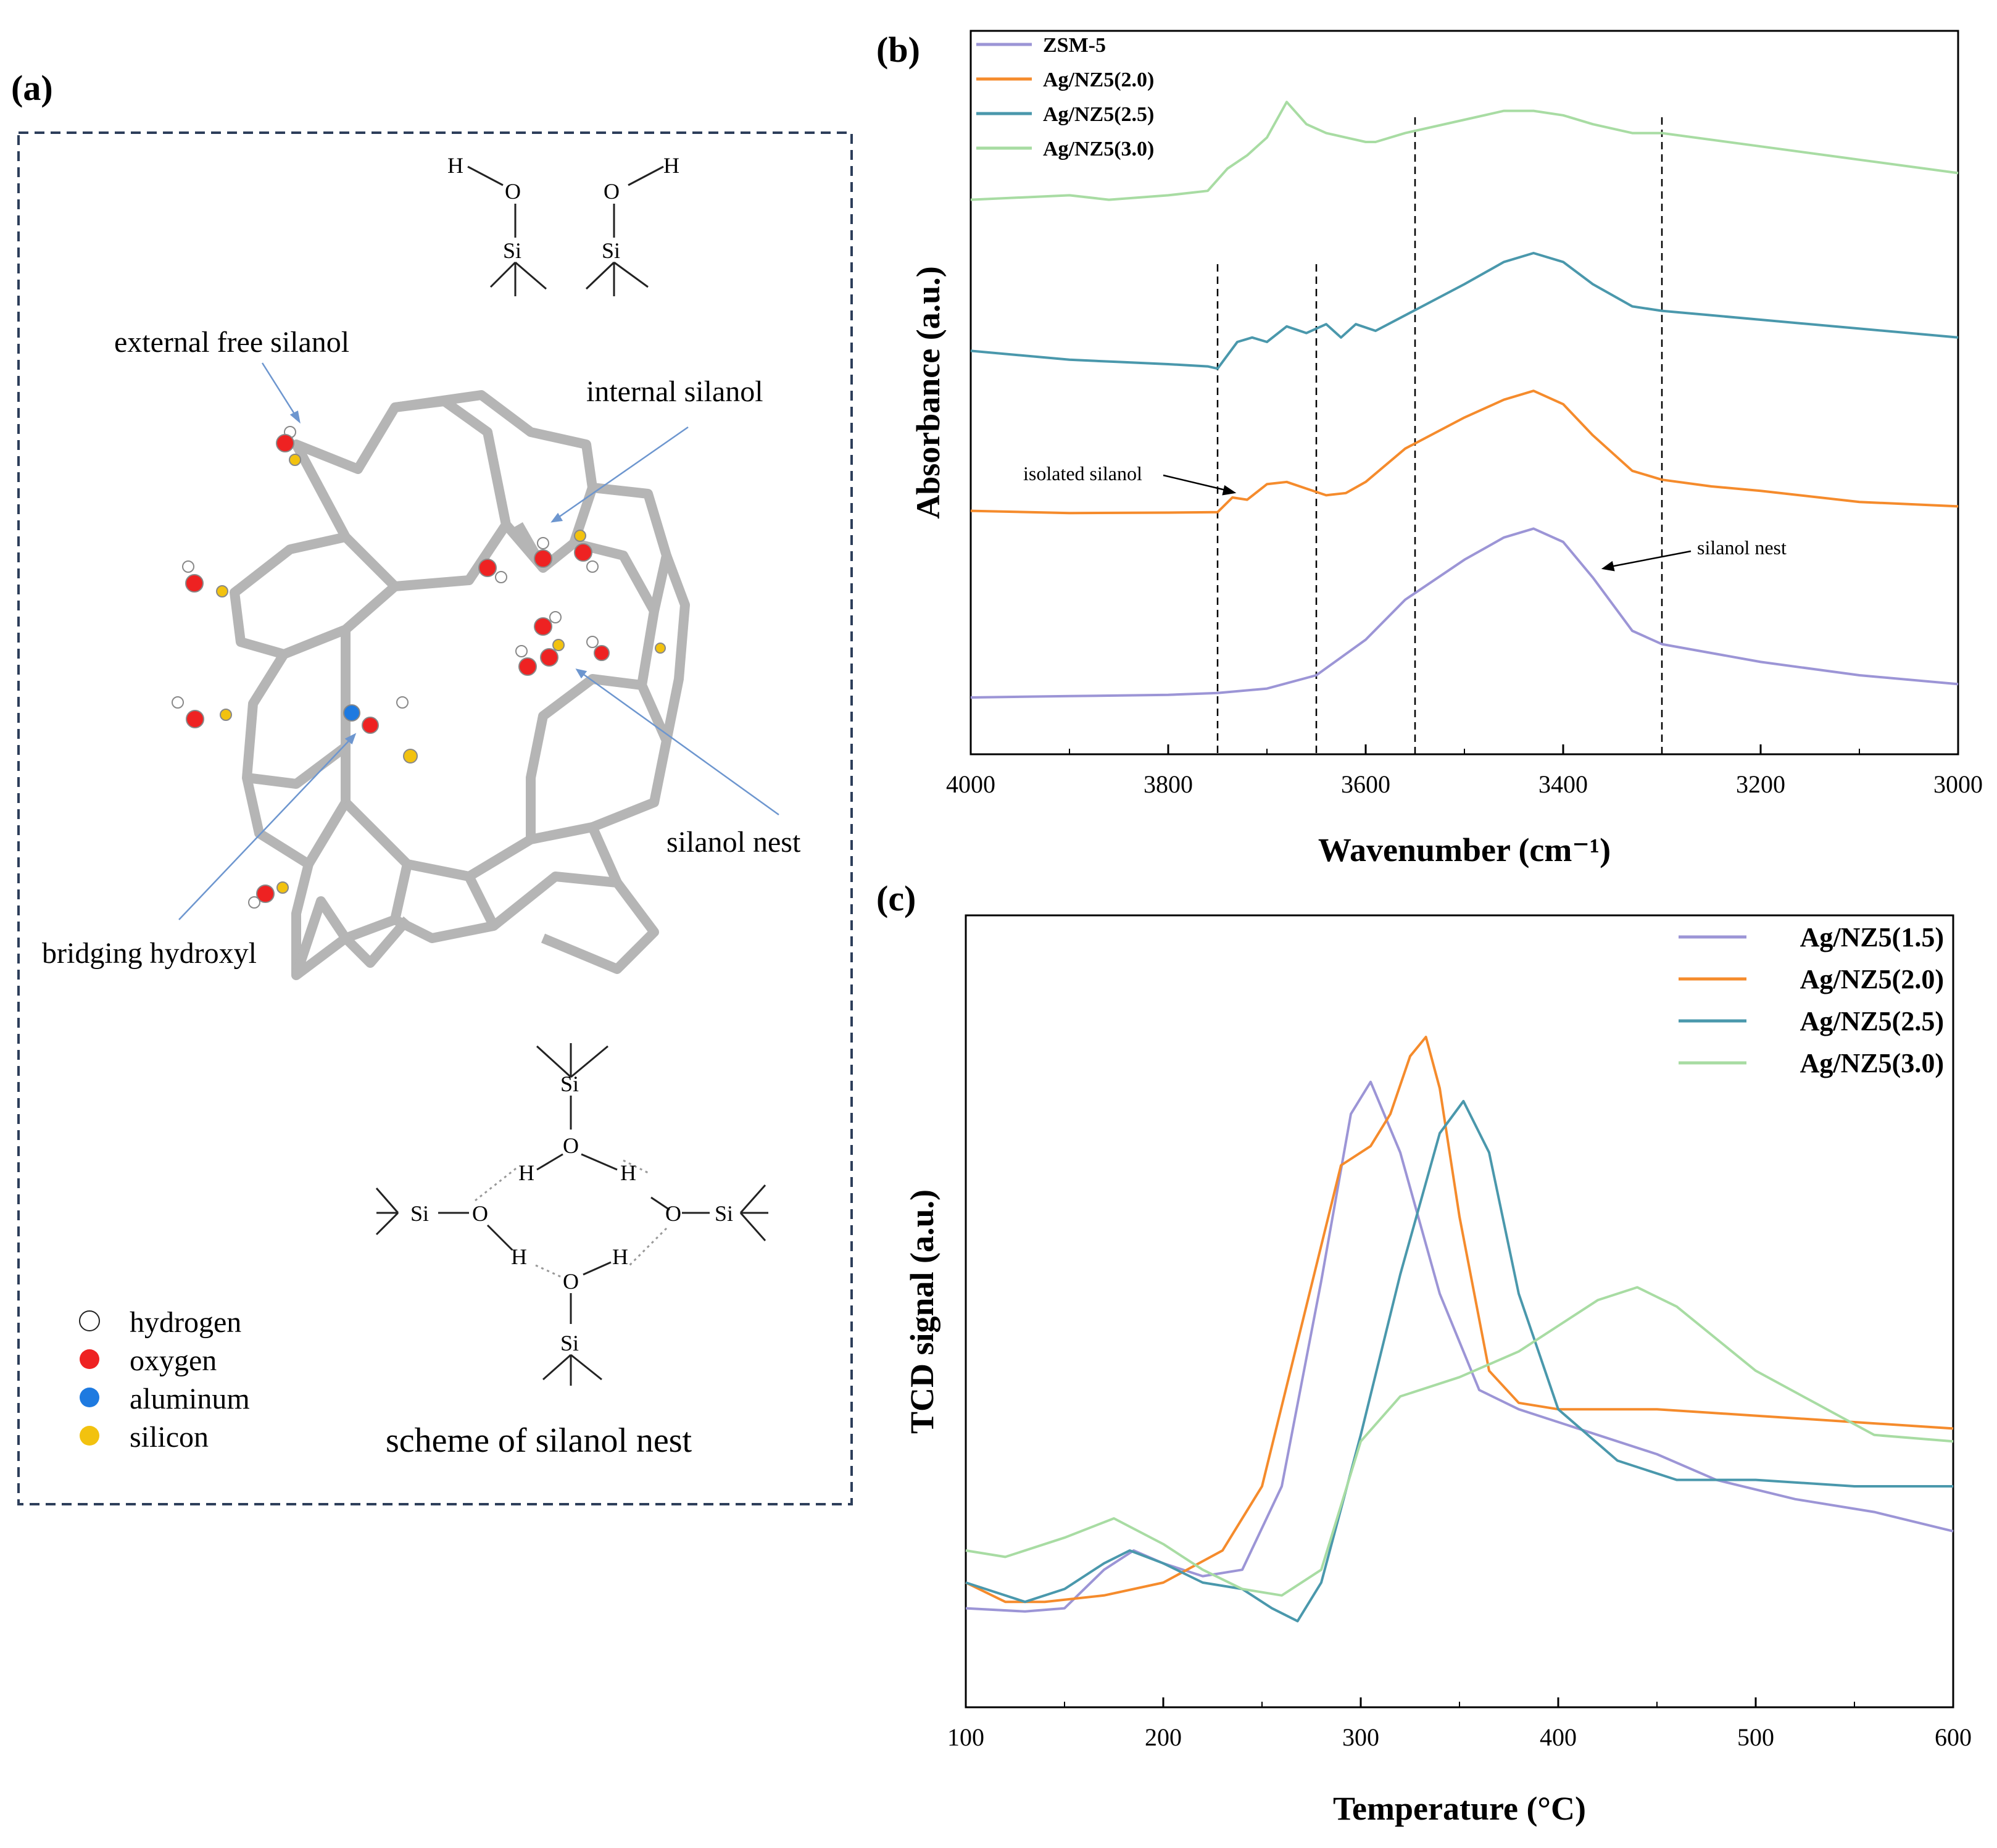 The width and height of the screenshot is (1997, 1848). Describe the element at coordinates (1464, 771) in the screenshot. I see `panel-b-xticks: 4000 3800 3600 3400 3200 3000` at that location.